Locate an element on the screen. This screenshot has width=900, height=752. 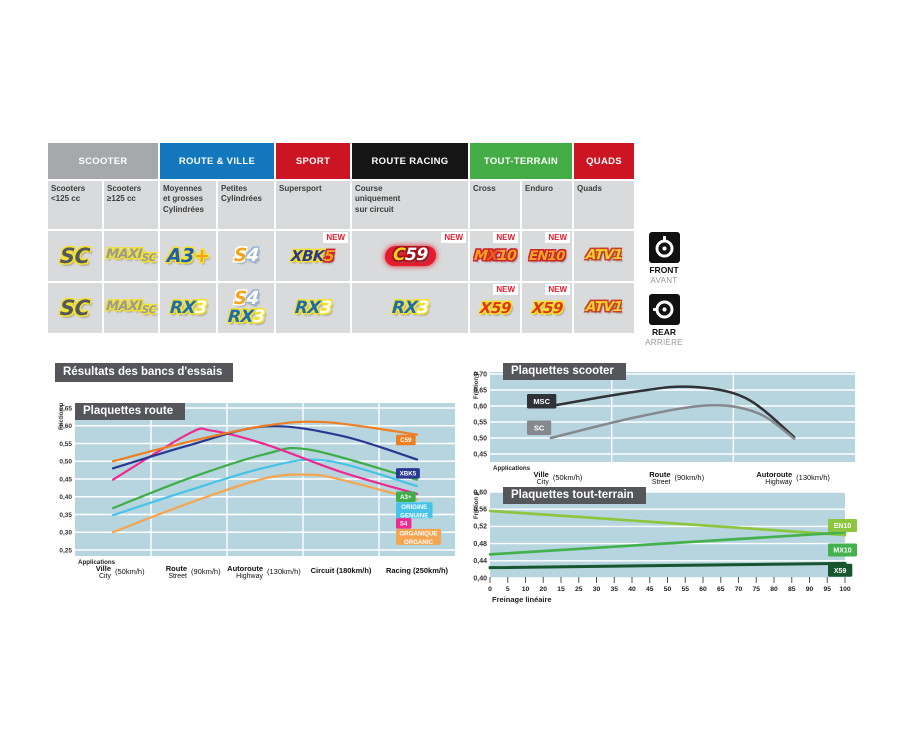
svg-text: 0,50 is located at coordinates (65, 462).